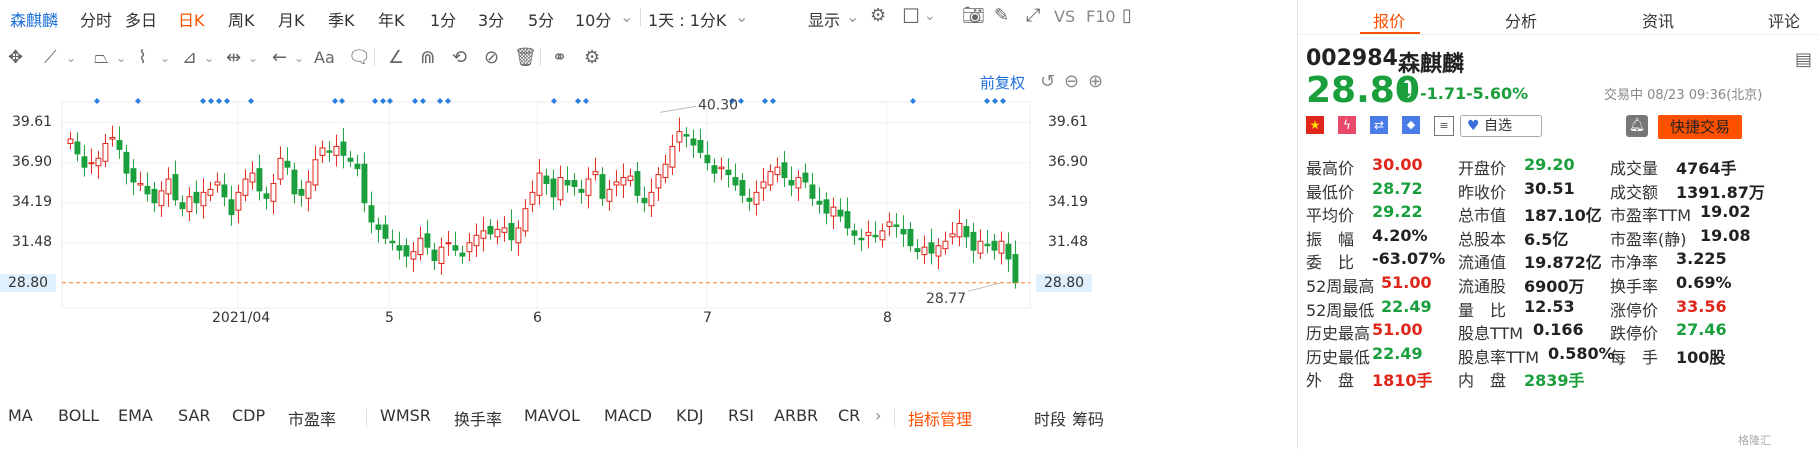  What do you see at coordinates (492, 57) in the screenshot?
I see `hide-icon: ⊘` at bounding box center [492, 57].